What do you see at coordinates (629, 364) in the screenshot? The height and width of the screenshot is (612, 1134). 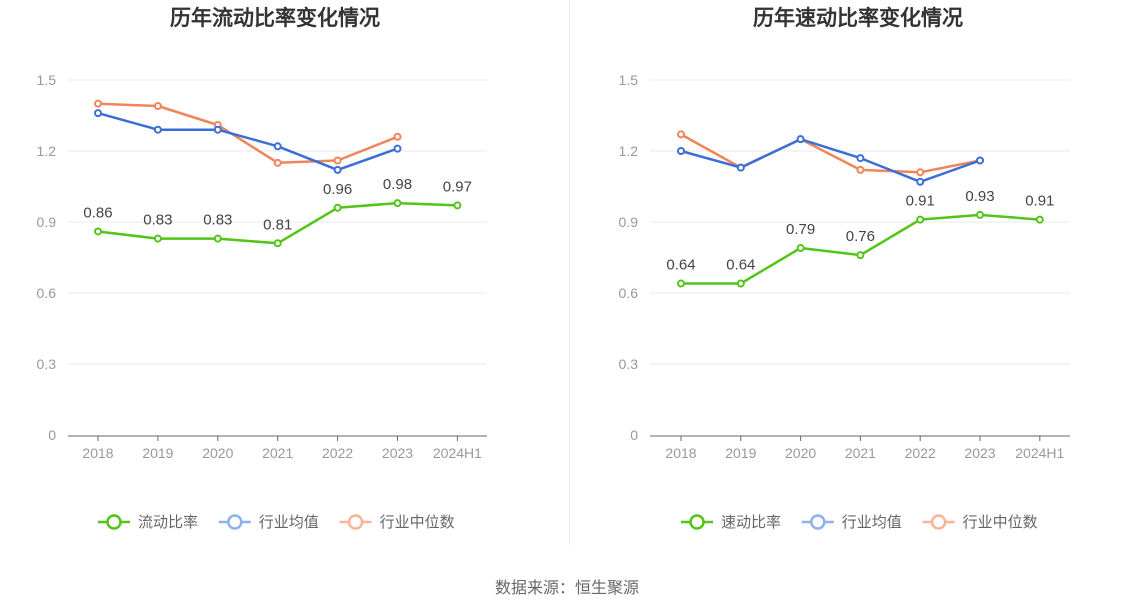 I see `y-tick-label: 0.3` at bounding box center [629, 364].